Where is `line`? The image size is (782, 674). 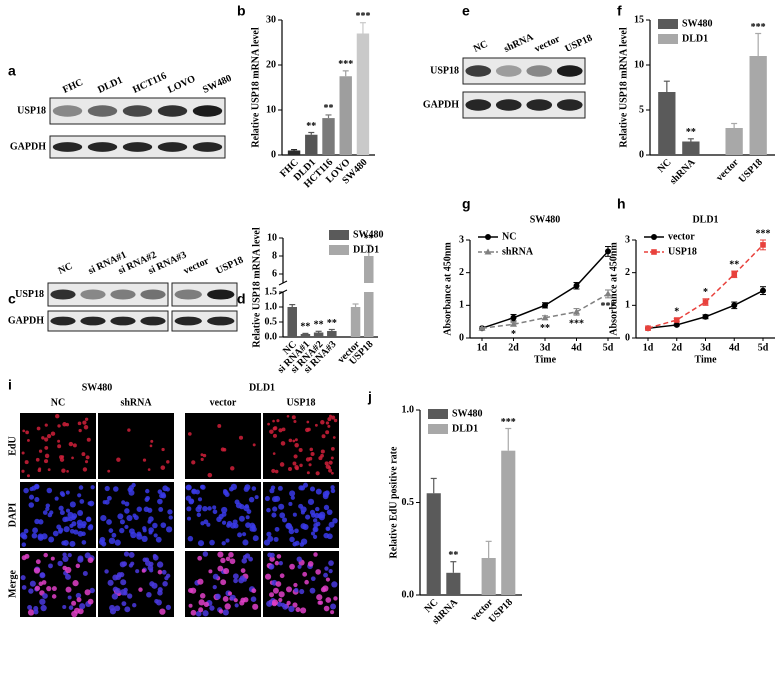
line is located at coordinates (545, 311).